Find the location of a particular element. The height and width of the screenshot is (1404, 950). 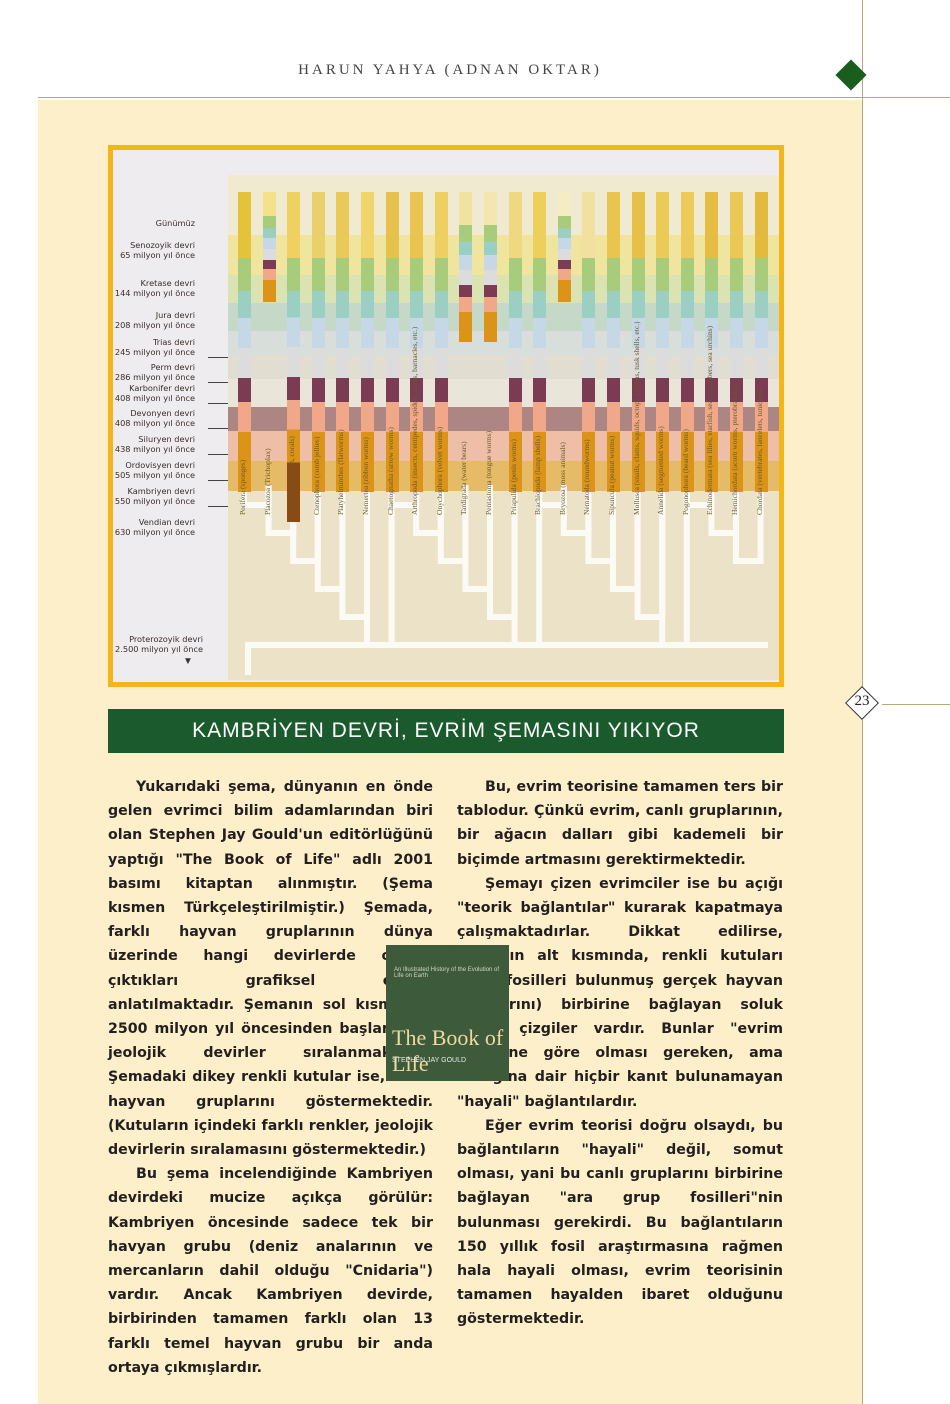

phylum-label: Pentastoma (tongue worms) is located at coordinates (488, 472).